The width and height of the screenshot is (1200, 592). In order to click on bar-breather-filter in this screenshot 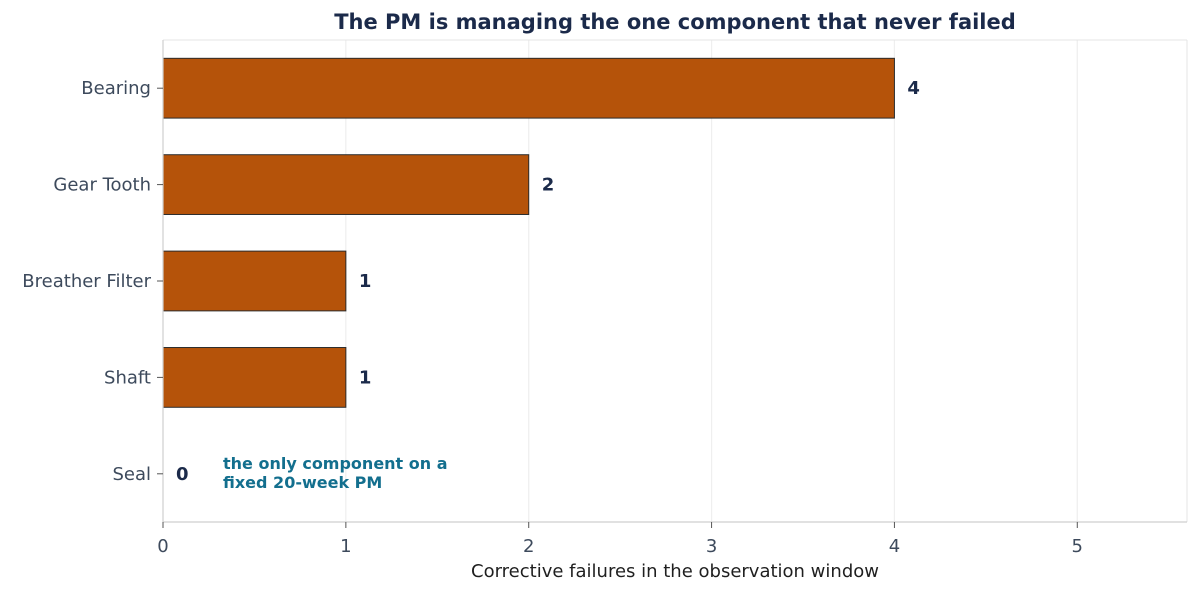, I will do `click(254, 281)`.